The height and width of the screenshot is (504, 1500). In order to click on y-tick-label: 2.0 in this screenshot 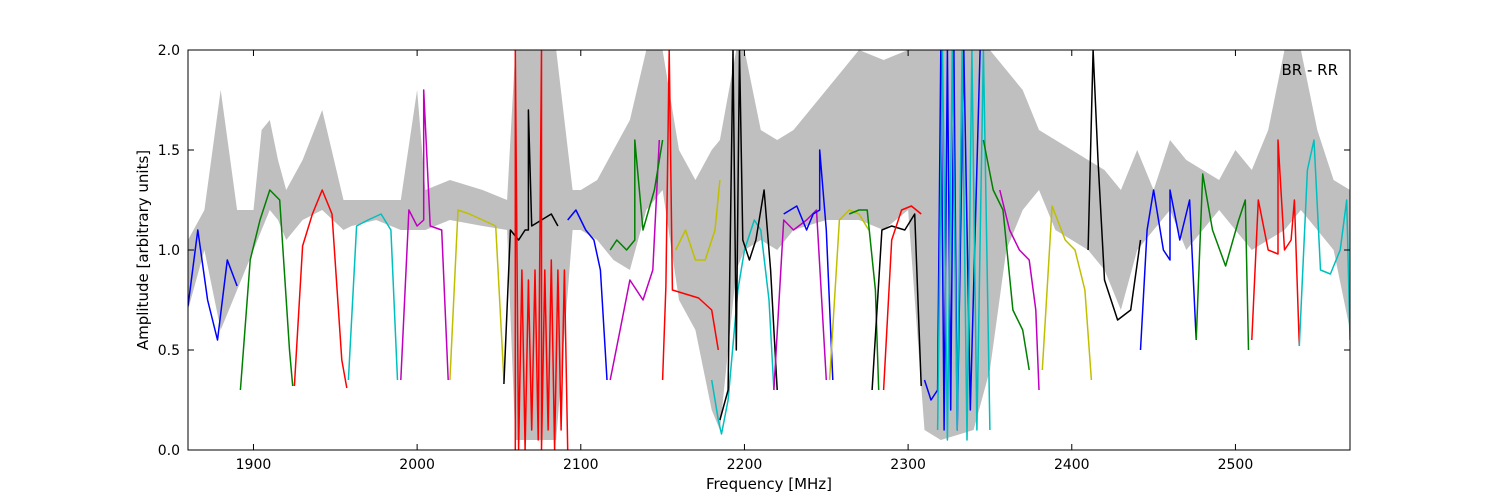, I will do `click(169, 51)`.